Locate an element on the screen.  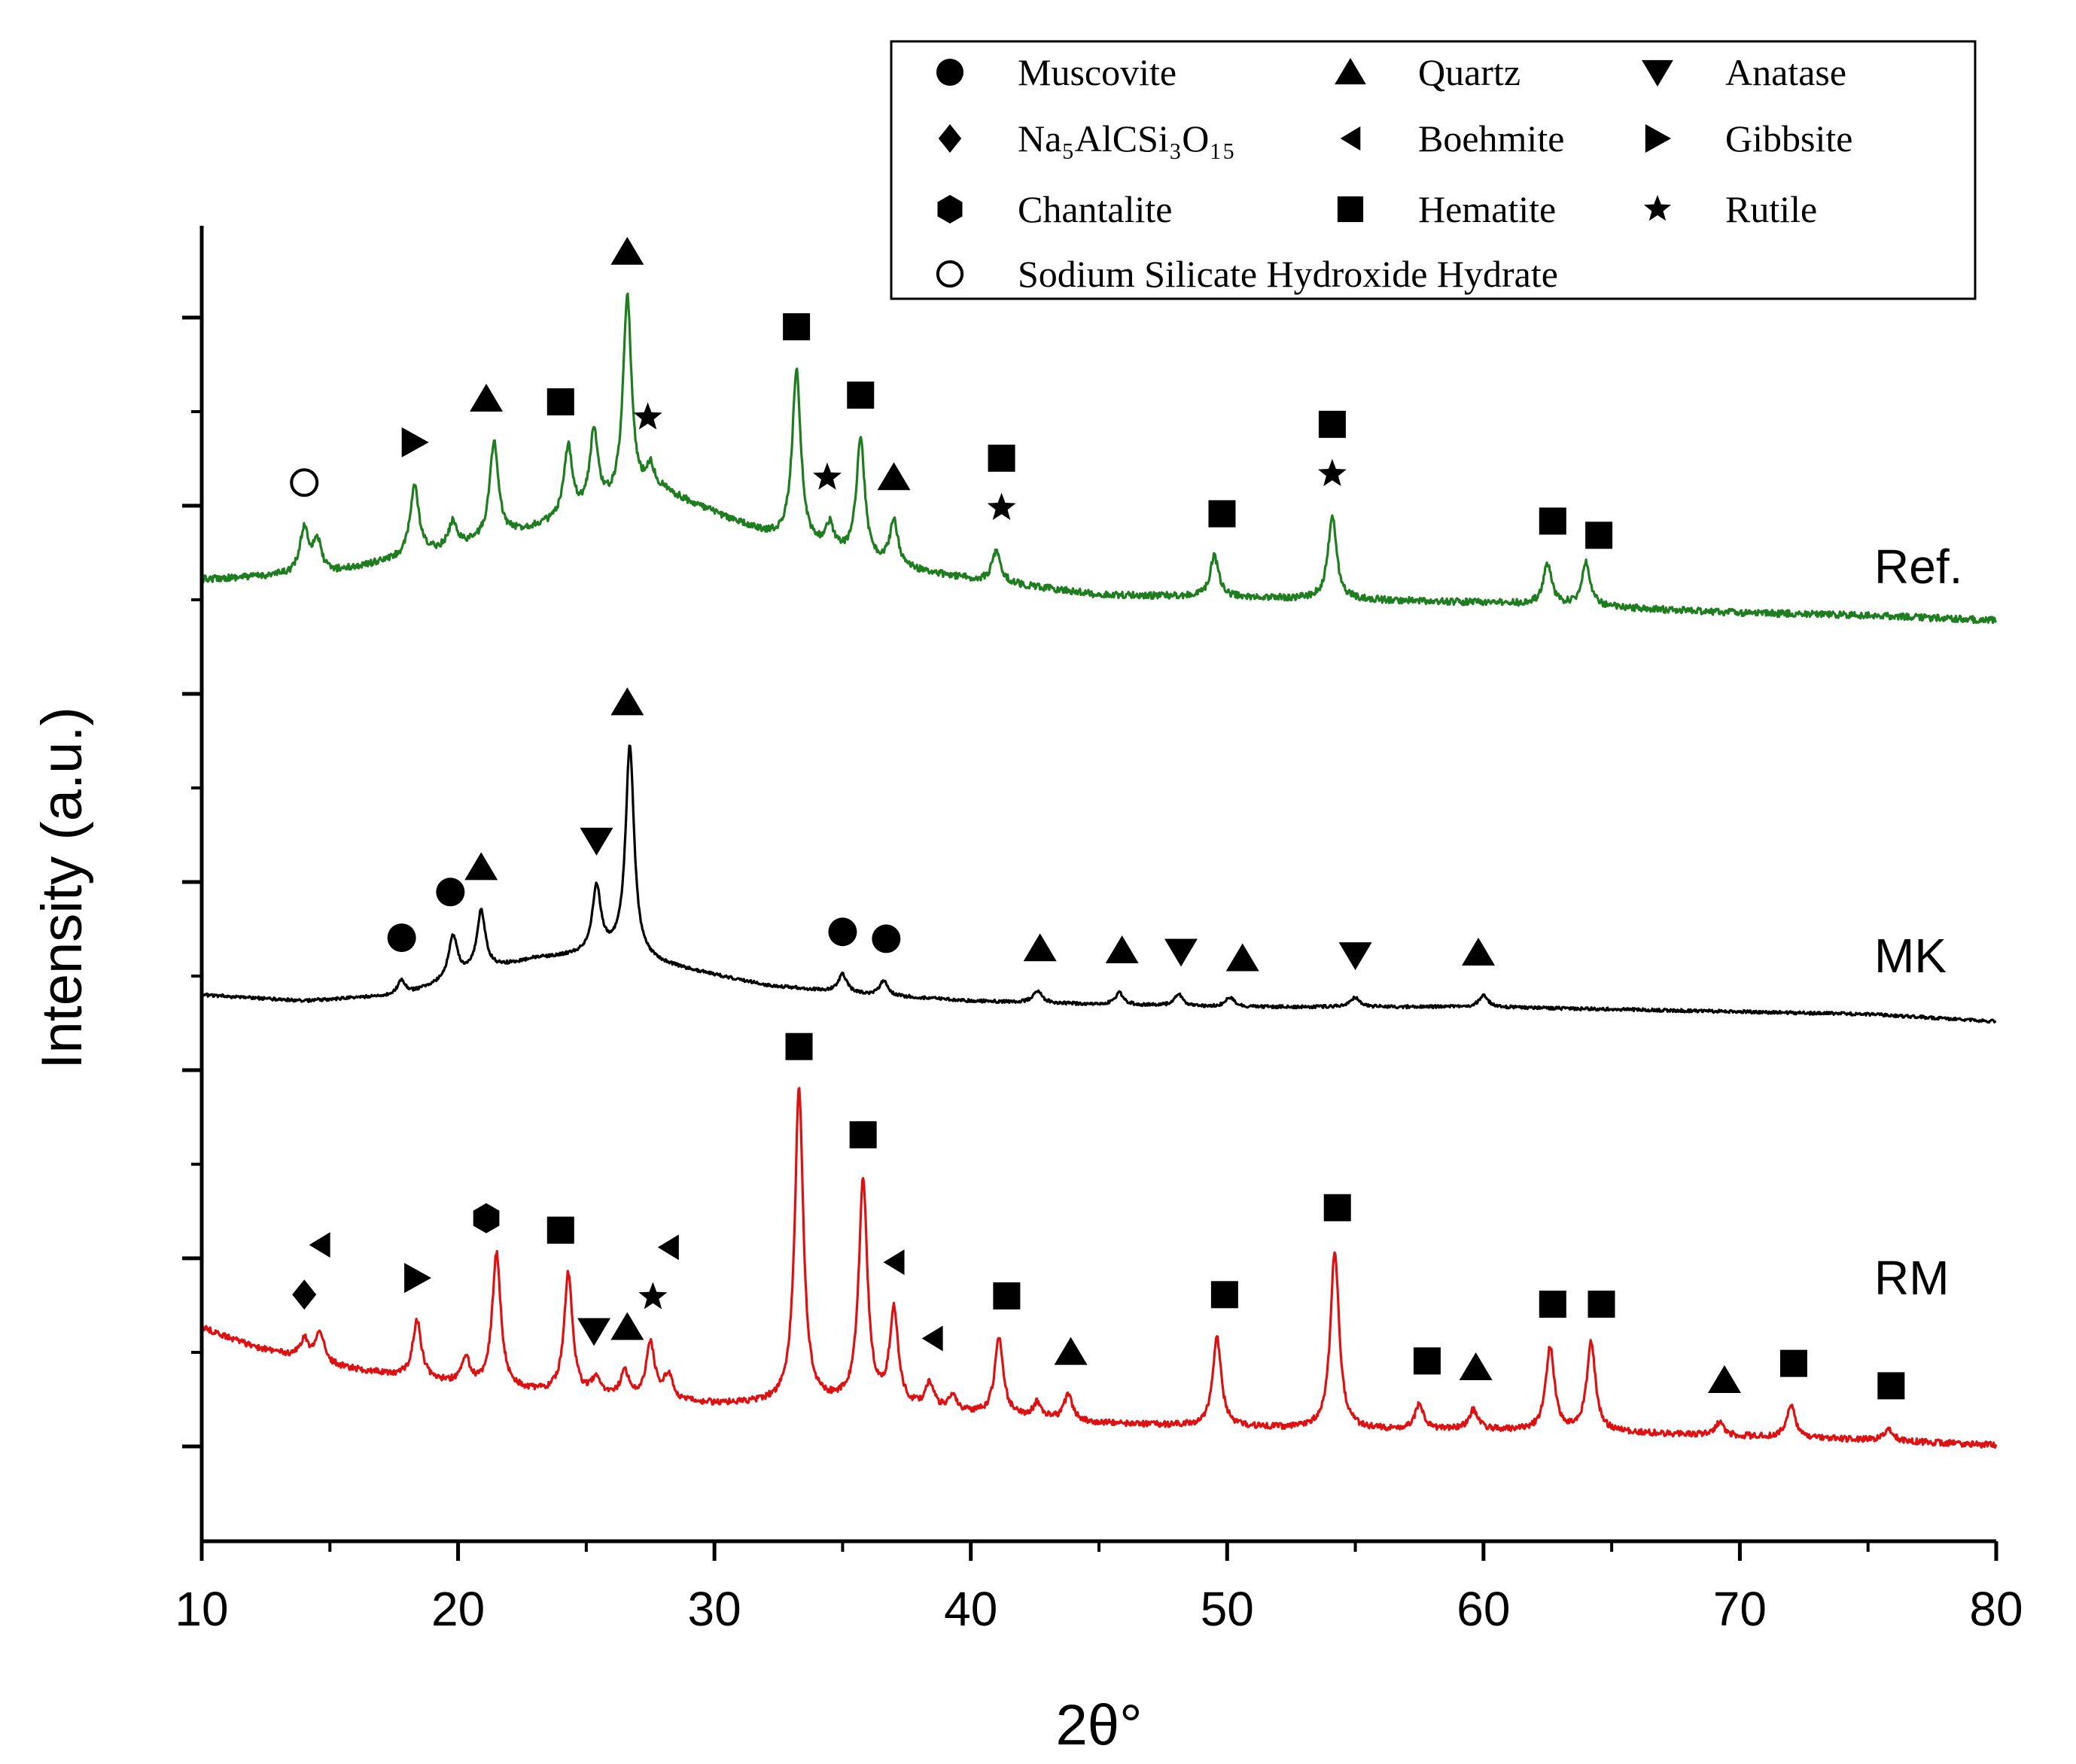
legend-label: Rutile is located at coordinates (1771, 209).